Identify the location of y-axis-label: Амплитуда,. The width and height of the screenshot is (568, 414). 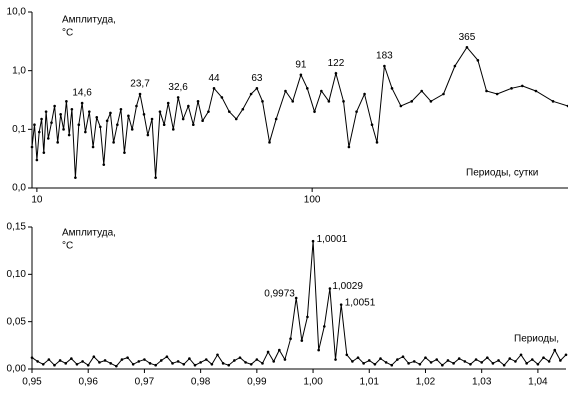
(89, 20).